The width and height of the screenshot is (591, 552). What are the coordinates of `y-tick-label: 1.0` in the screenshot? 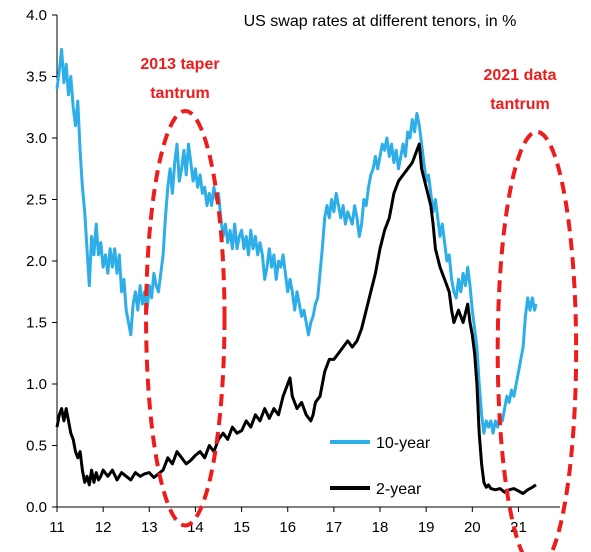 It's located at (36, 384).